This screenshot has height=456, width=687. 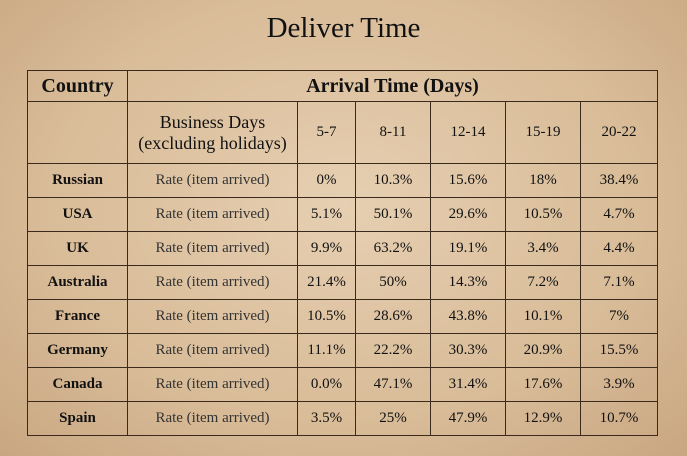 What do you see at coordinates (393, 282) in the screenshot?
I see `value-cell: 50%` at bounding box center [393, 282].